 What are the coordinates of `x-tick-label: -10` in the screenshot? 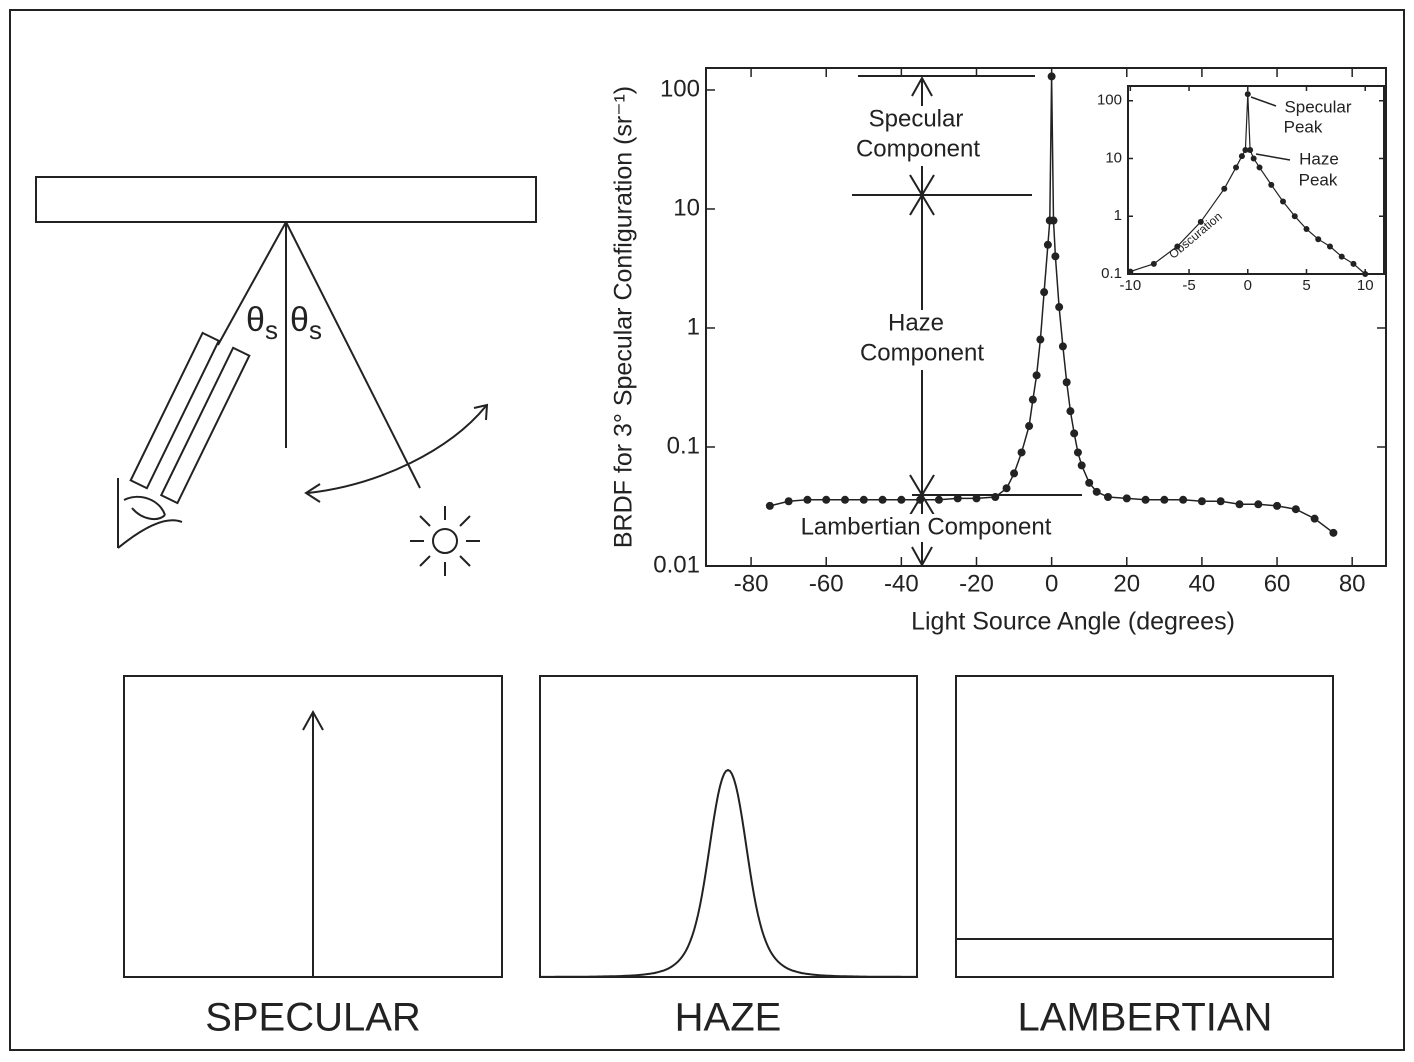 It's located at (1131, 285).